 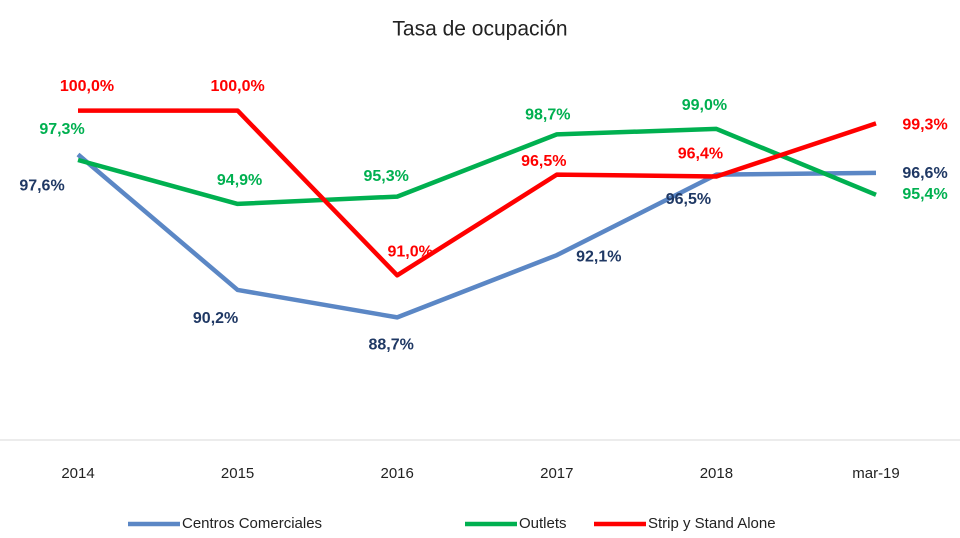 I want to click on data-label: 97,6%, so click(x=41, y=186).